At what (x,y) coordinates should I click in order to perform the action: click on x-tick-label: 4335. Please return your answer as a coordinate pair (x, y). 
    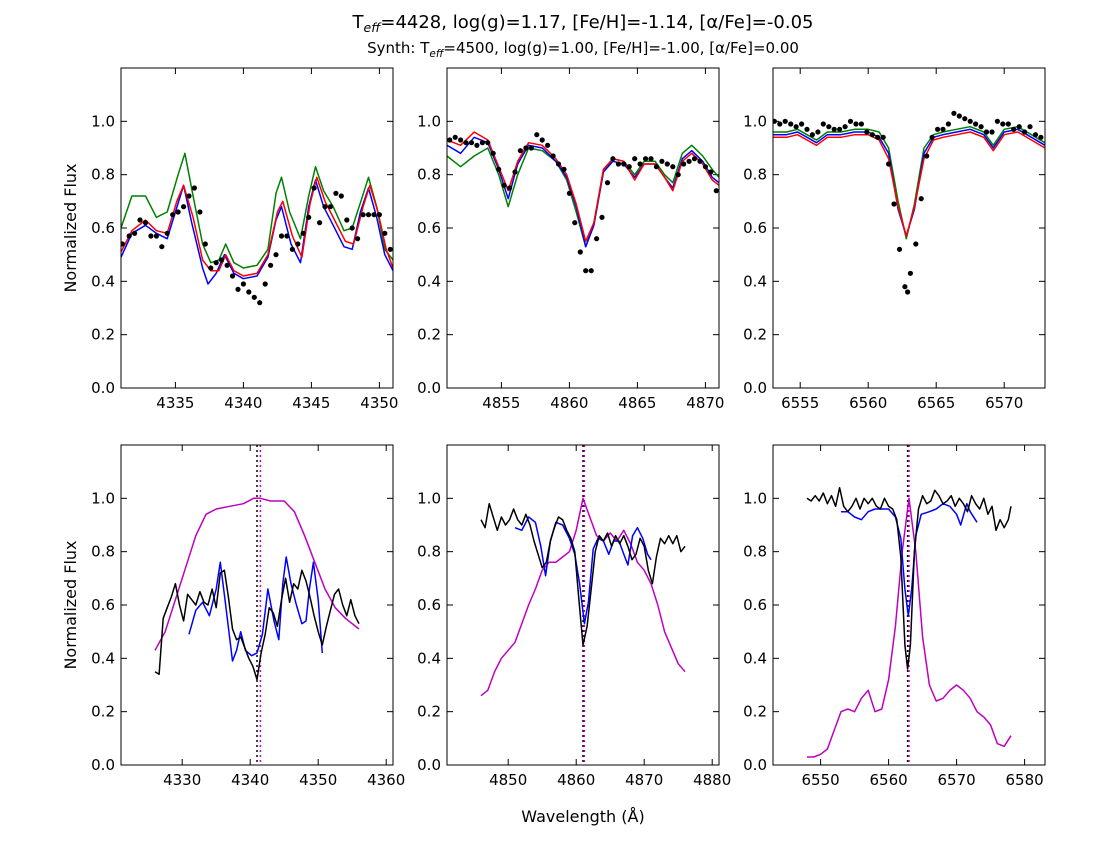
    Looking at the image, I should click on (175, 403).